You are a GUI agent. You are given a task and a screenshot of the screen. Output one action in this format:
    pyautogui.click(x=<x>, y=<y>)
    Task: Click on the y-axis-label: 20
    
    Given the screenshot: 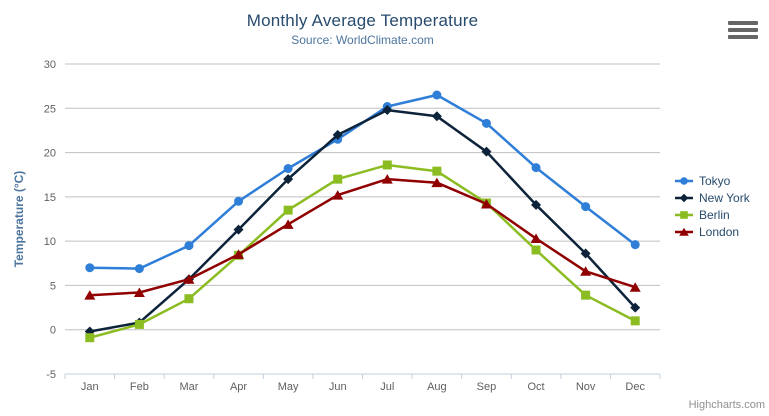 What is the action you would take?
    pyautogui.click(x=50, y=154)
    